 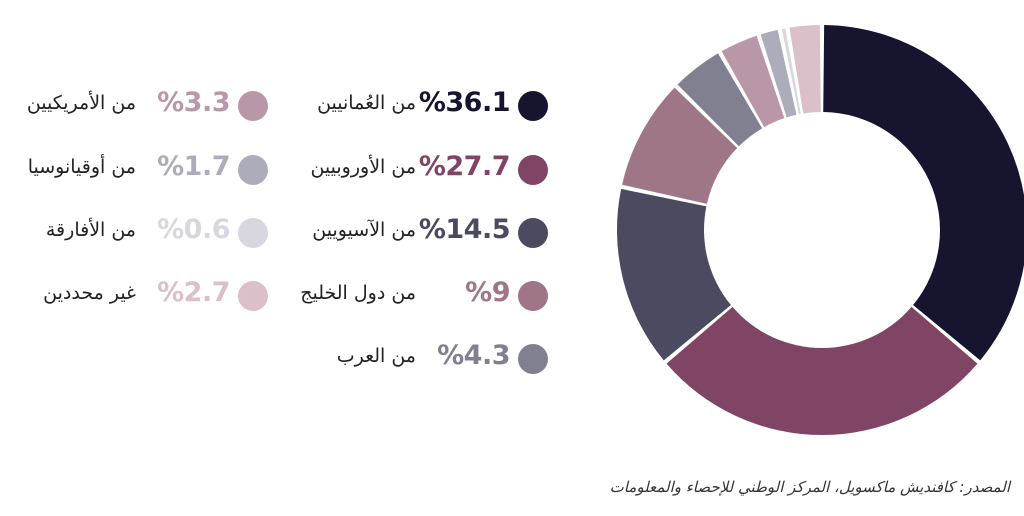 What do you see at coordinates (358, 293) in the screenshot?
I see `legend-label: من دول الخليج` at bounding box center [358, 293].